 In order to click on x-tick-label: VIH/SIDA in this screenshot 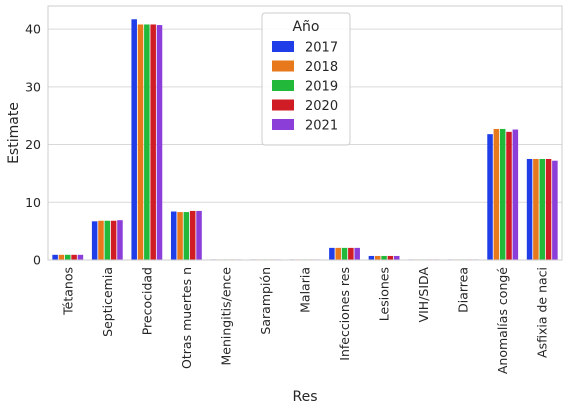, I will do `click(423, 295)`.